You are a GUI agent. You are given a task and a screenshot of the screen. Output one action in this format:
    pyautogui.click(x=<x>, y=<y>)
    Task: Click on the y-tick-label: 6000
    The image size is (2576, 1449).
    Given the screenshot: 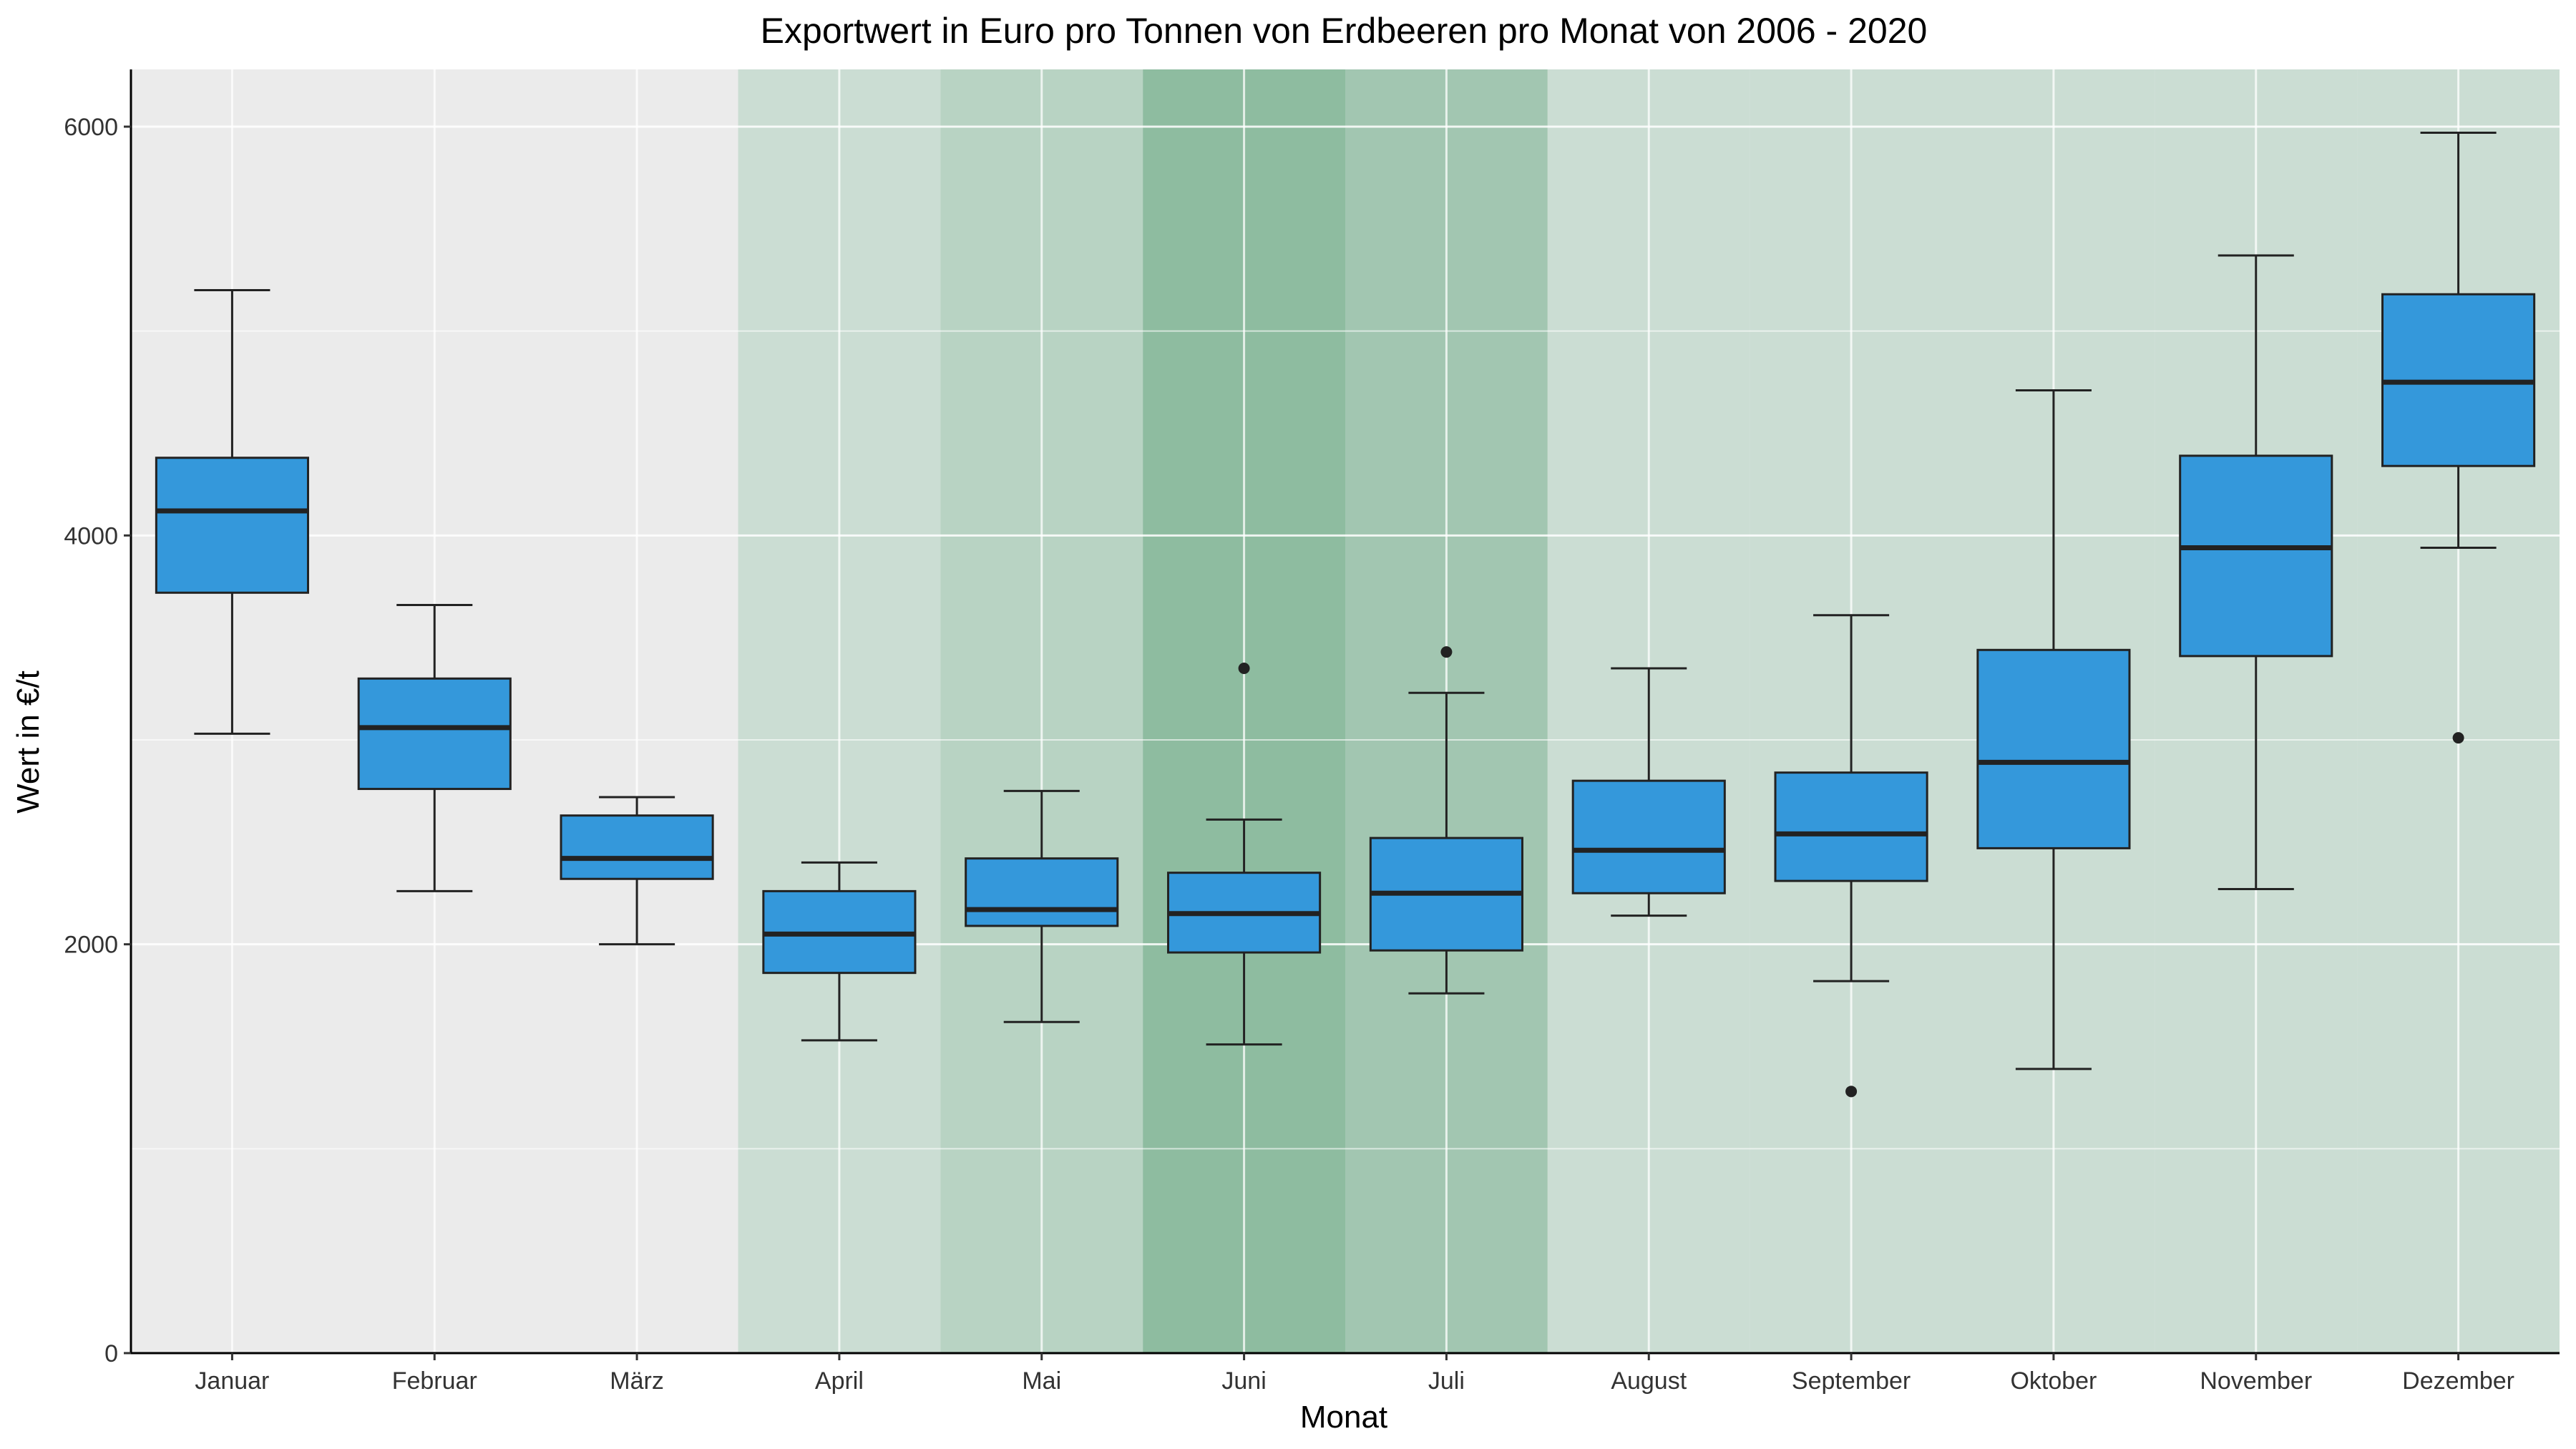 What is the action you would take?
    pyautogui.click(x=91, y=127)
    